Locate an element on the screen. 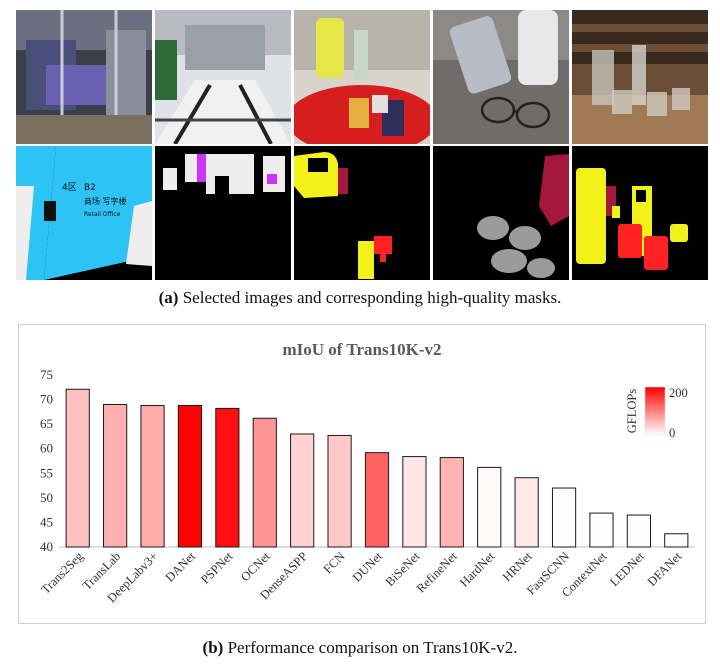 The image size is (720, 667). bar-deeplabv3- is located at coordinates (152, 476).